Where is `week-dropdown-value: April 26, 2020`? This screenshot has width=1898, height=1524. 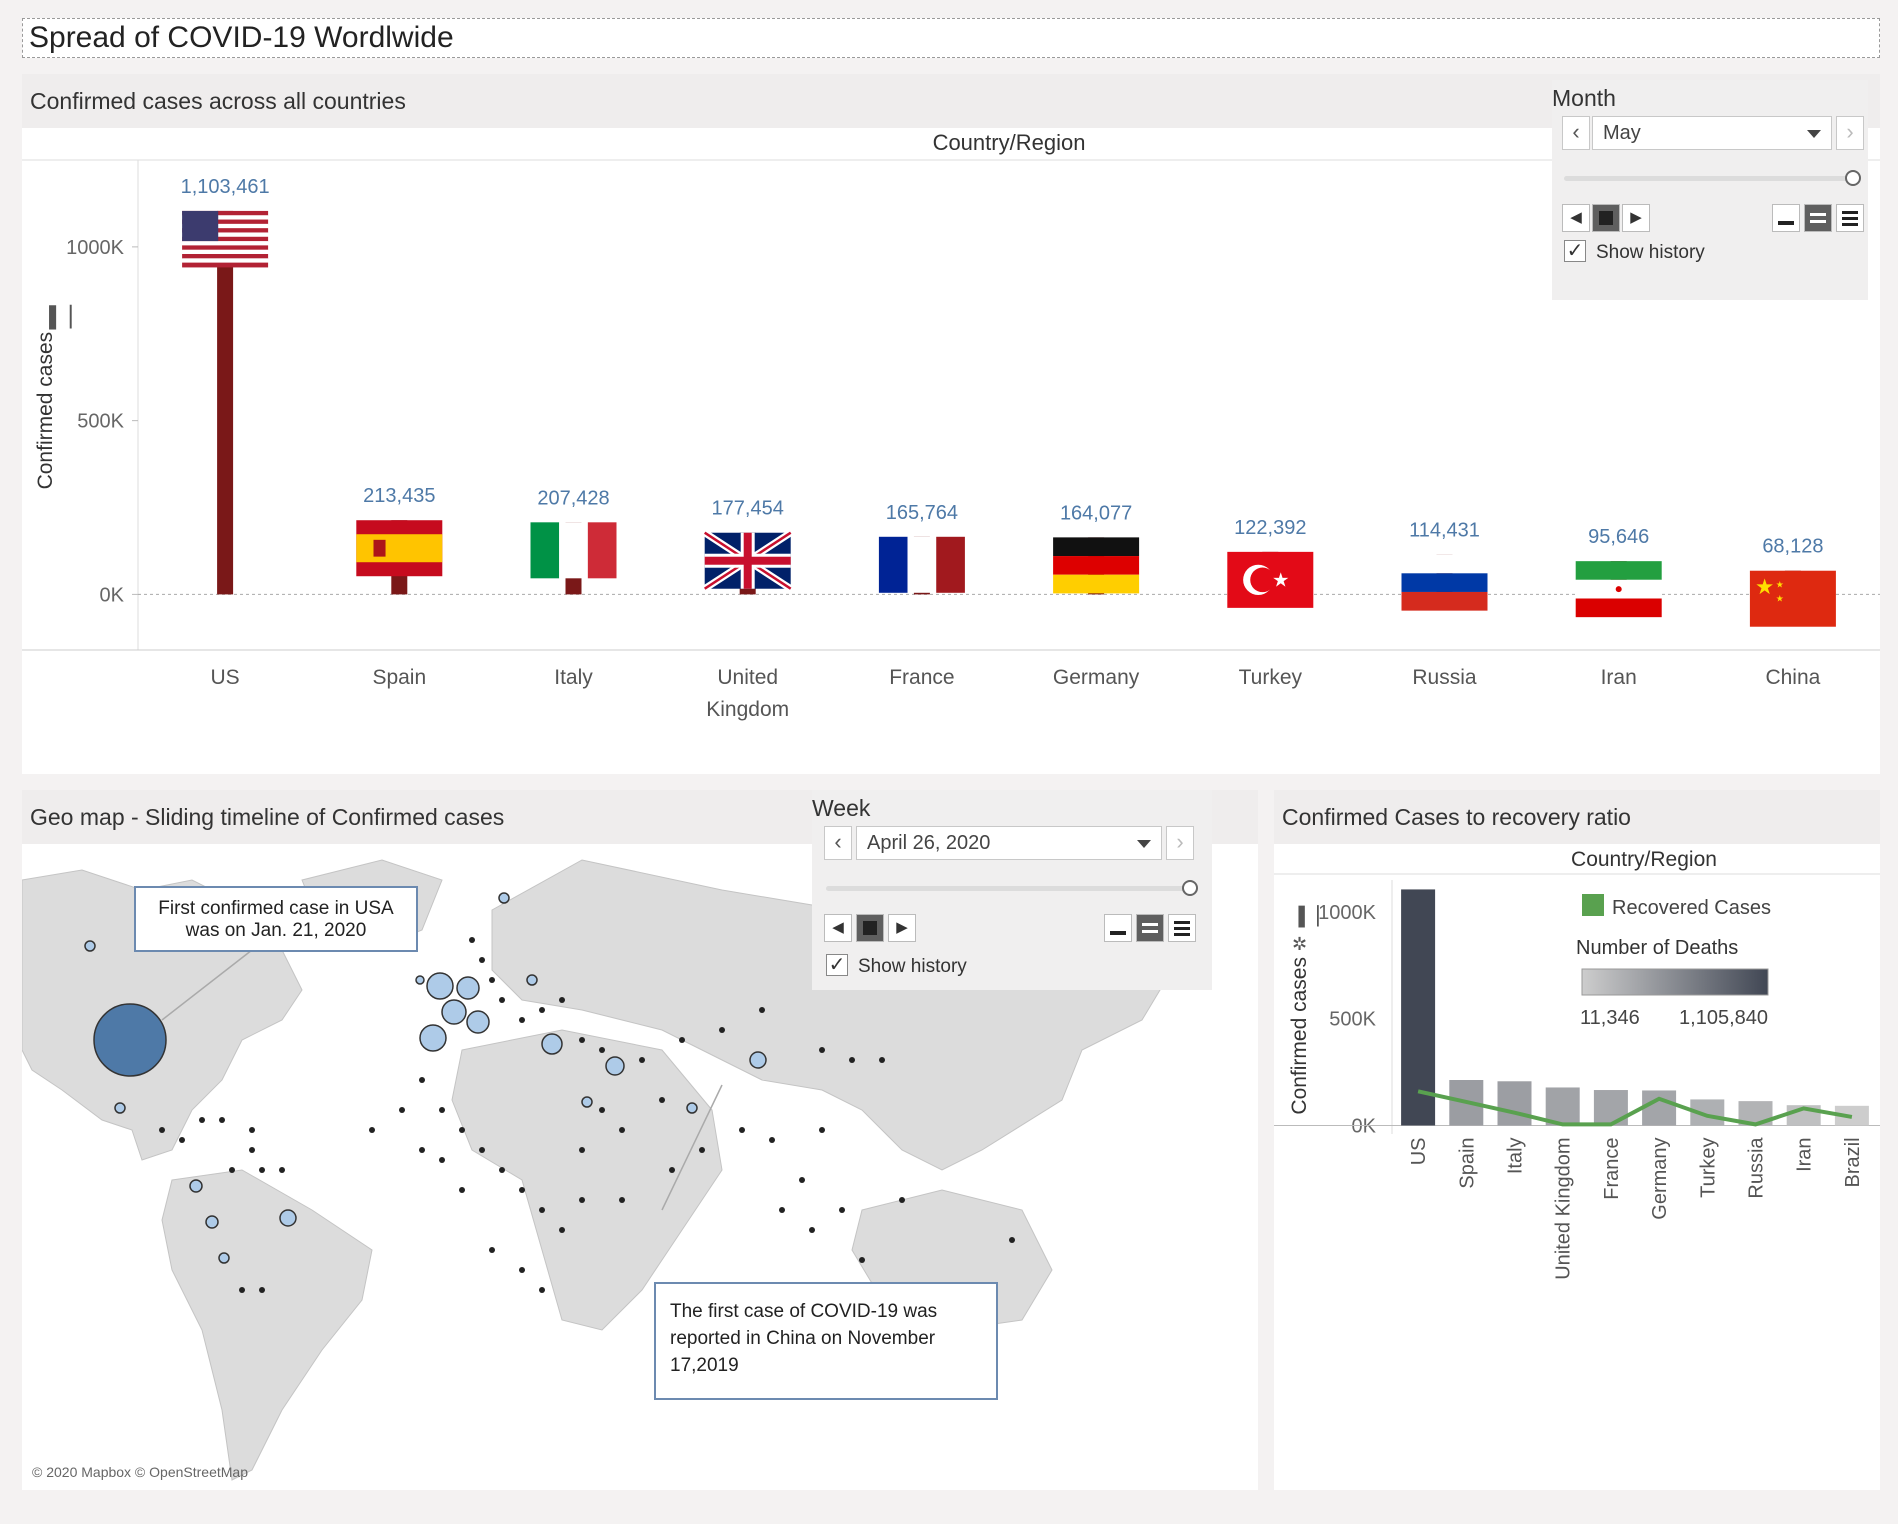 week-dropdown-value: April 26, 2020 is located at coordinates (929, 843).